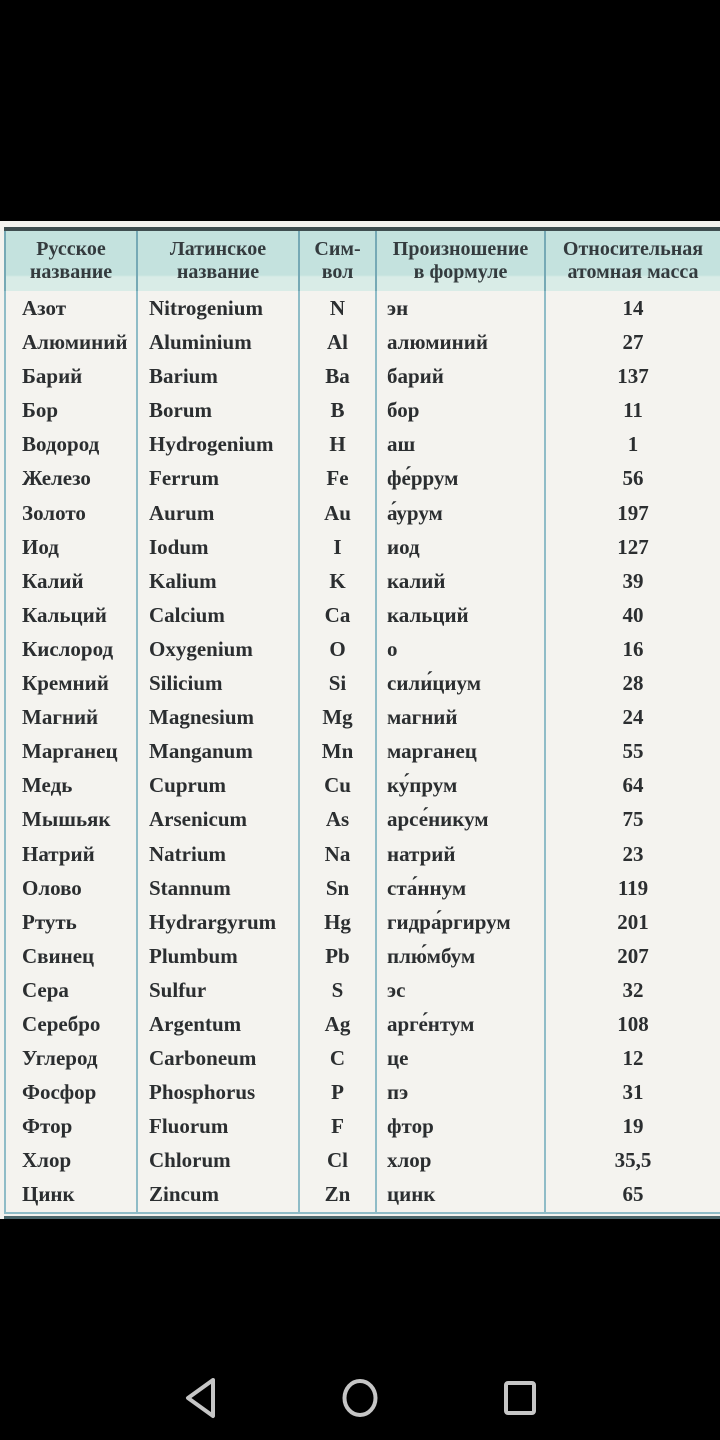 The image size is (720, 1440). I want to click on cell-russian-name: Золото, so click(72, 512).